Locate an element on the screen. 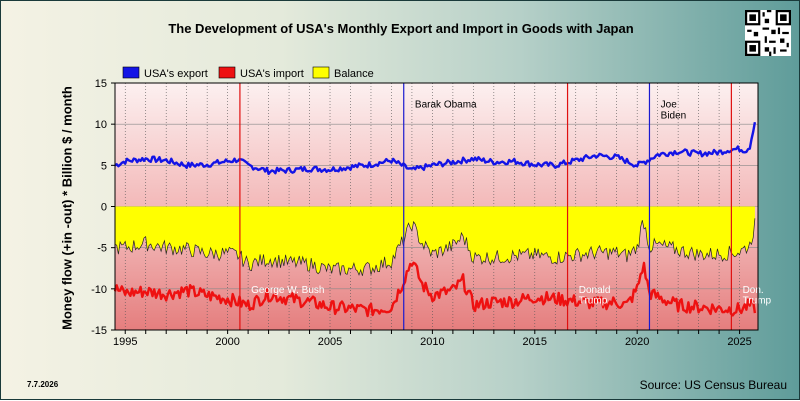 The height and width of the screenshot is (401, 800). date-stamp: 7.7.2026 is located at coordinates (43, 384).